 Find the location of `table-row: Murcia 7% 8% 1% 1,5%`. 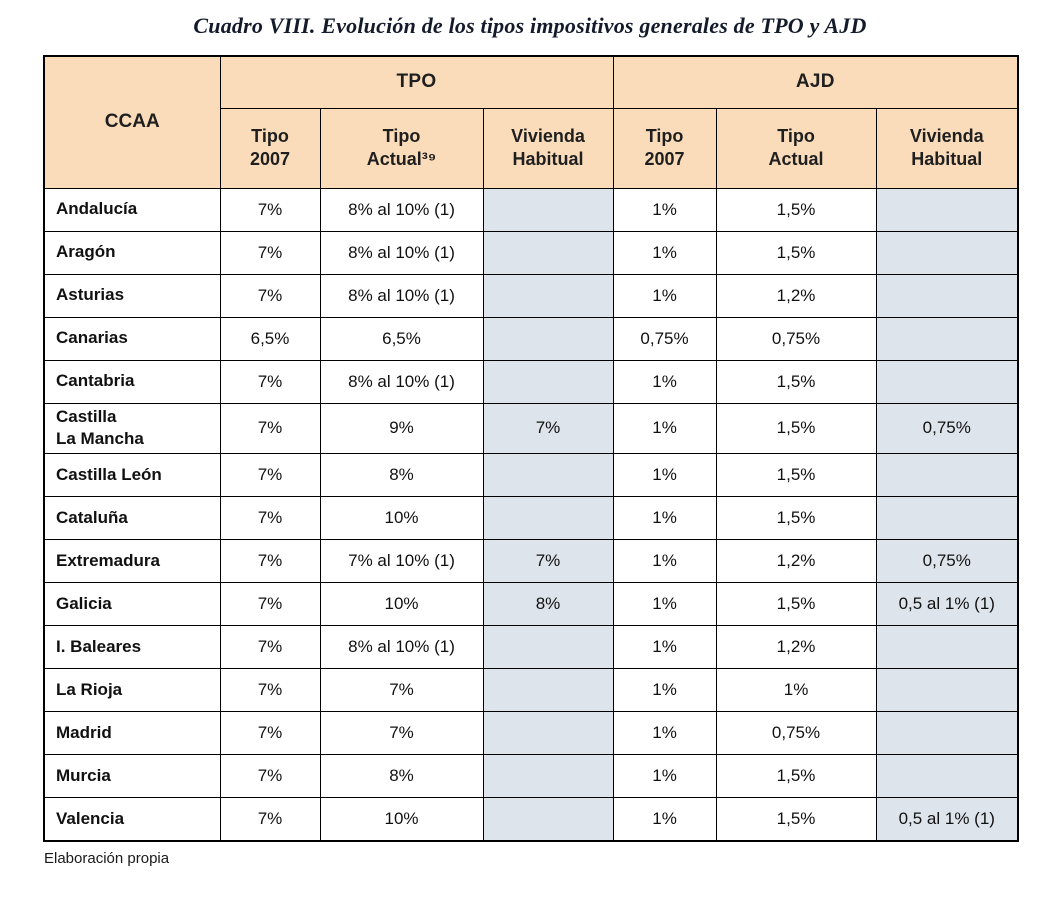

table-row: Murcia 7% 8% 1% 1,5% is located at coordinates (531, 776).